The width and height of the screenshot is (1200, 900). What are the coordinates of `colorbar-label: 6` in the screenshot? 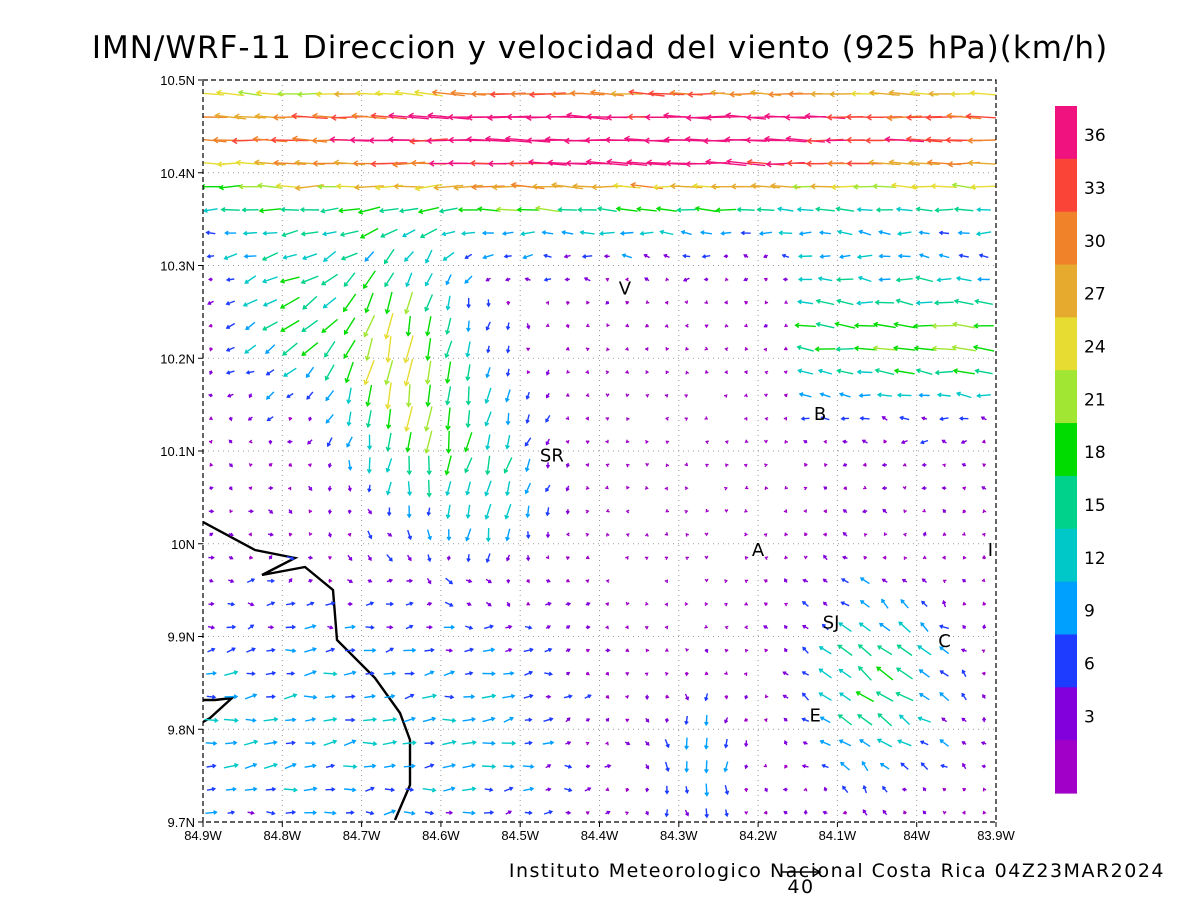 It's located at (1089, 665).